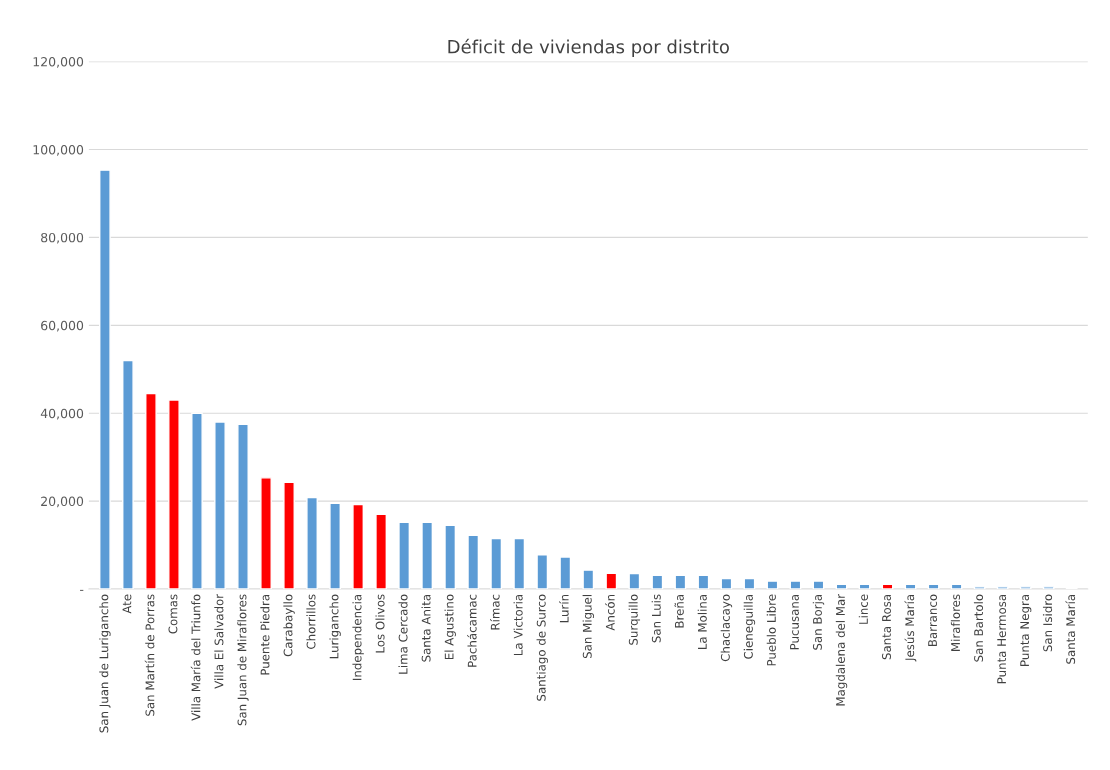  What do you see at coordinates (149, 655) in the screenshot?
I see `x-tick-label: San Martín de Porras` at bounding box center [149, 655].